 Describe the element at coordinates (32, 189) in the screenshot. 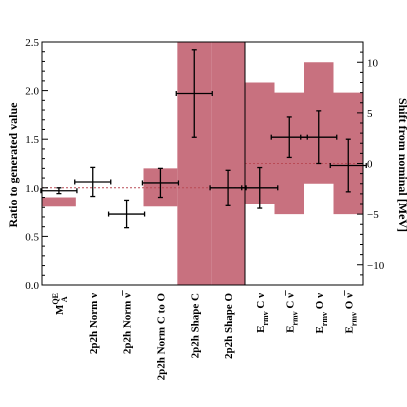

I see `left-y-tick-label-2: 1.0` at that location.